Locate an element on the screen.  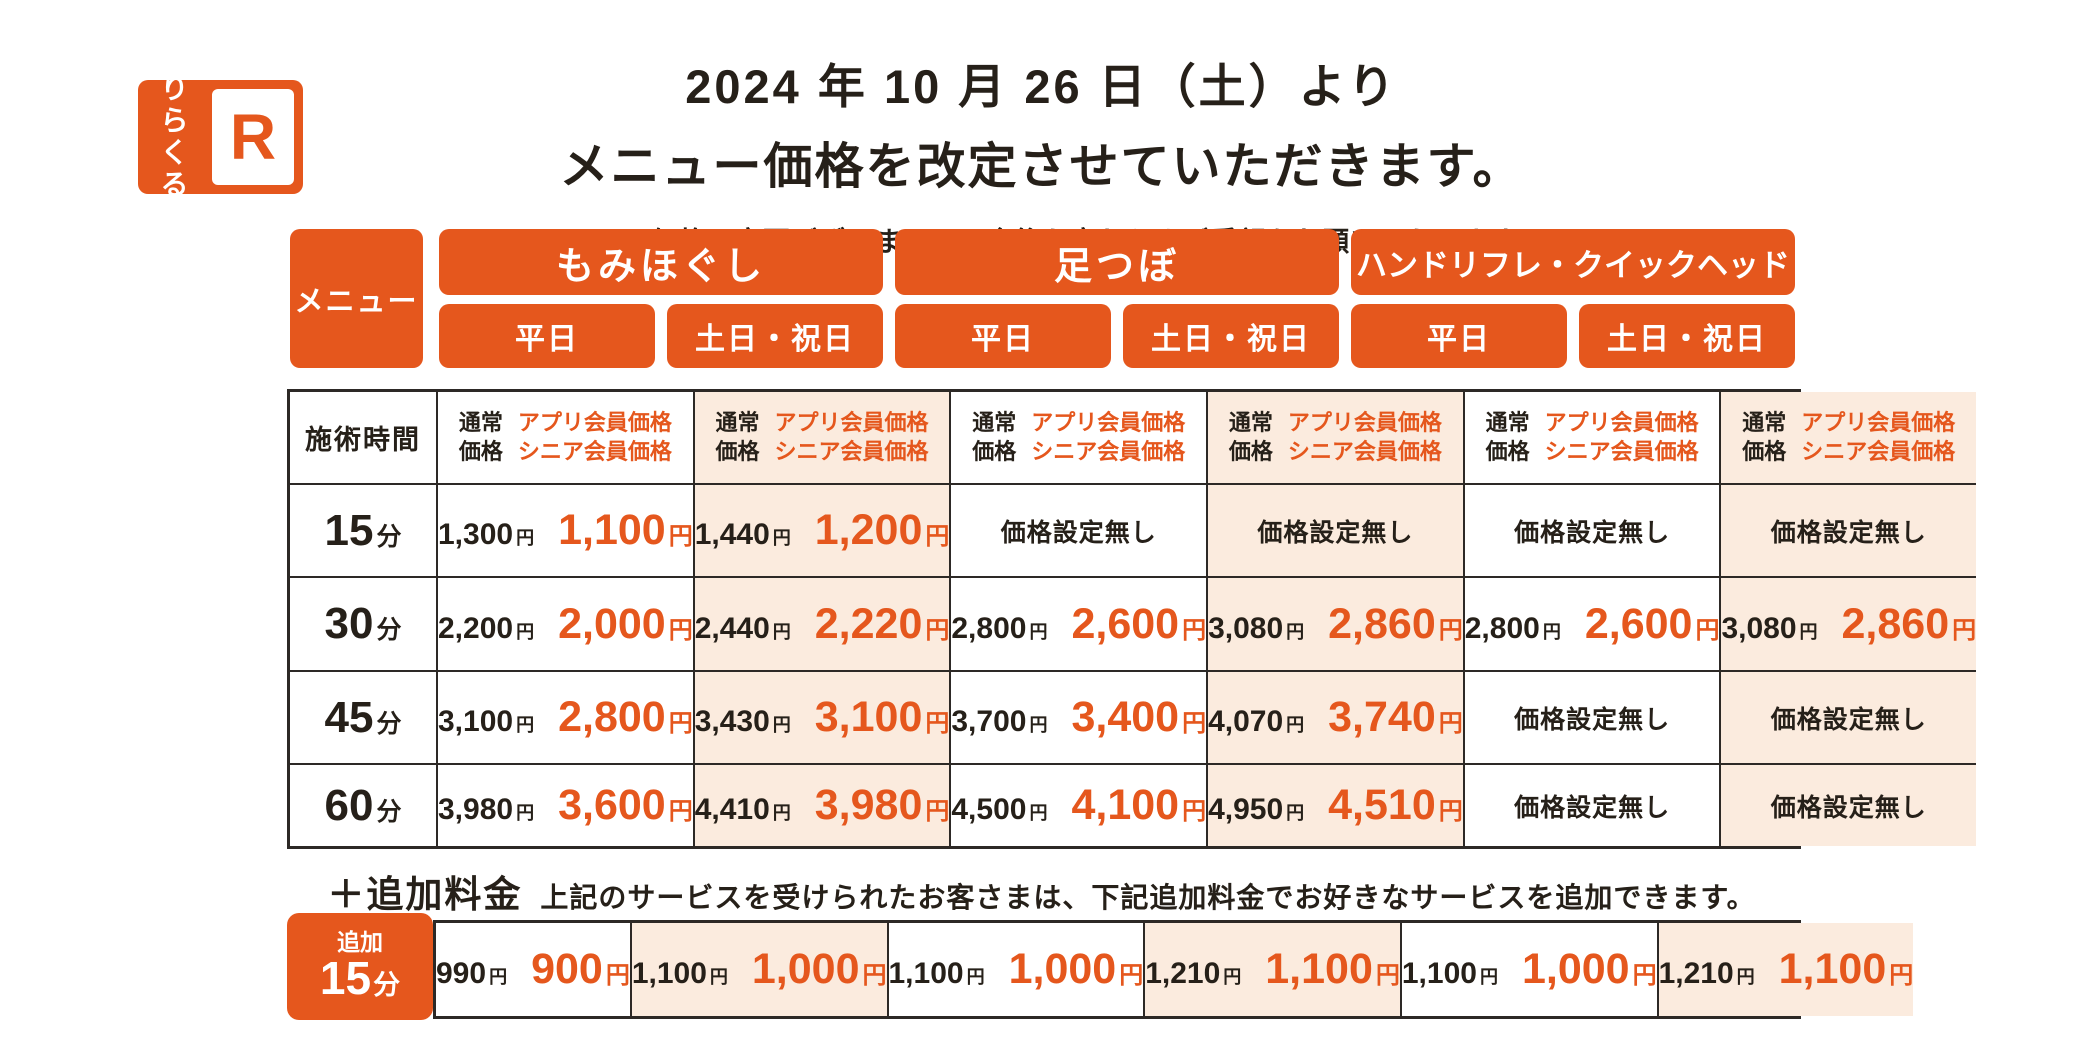
price-pair: 2,800 円 2,600 円 is located at coordinates (1592, 624).